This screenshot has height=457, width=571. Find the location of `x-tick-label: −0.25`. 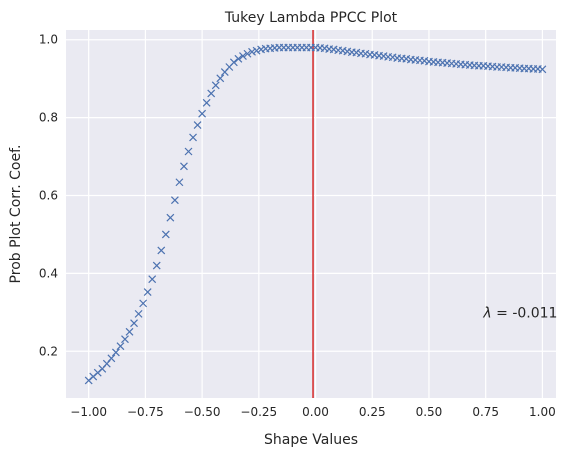

x-tick-label: −0.25 is located at coordinates (258, 412).